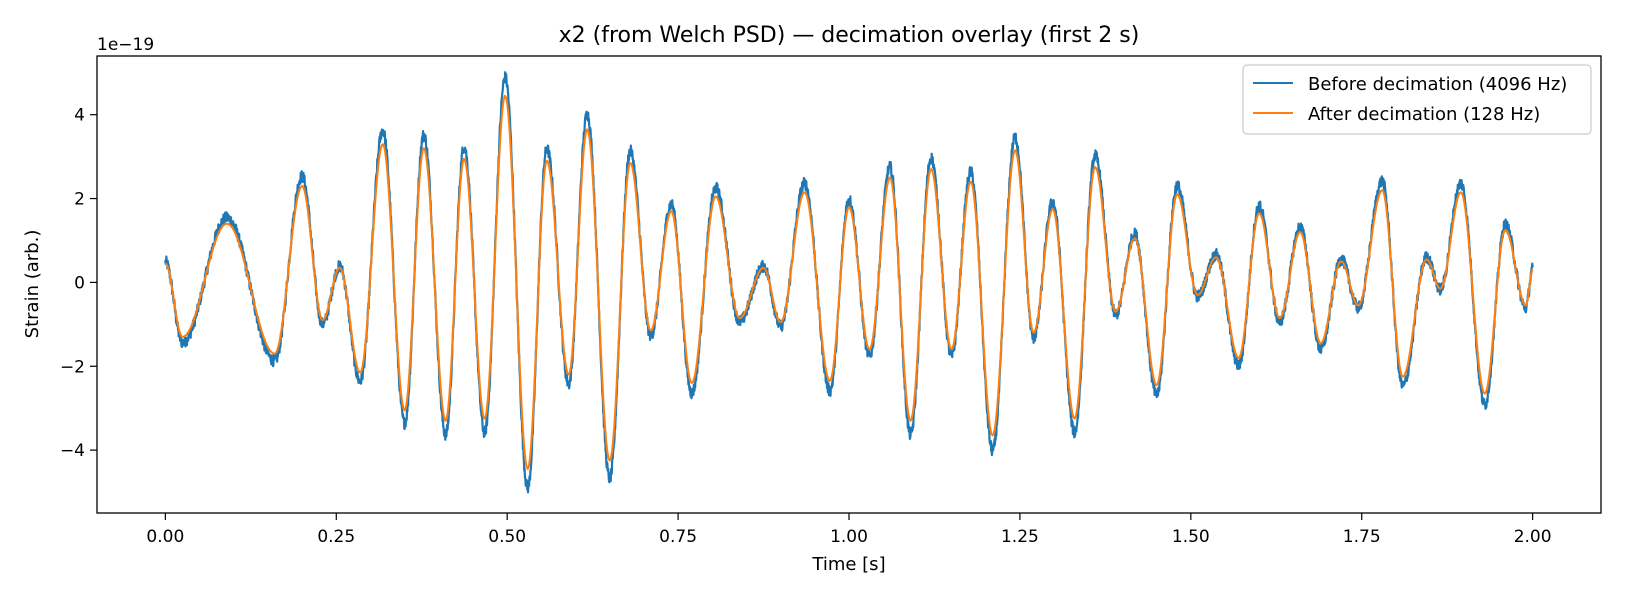 The width and height of the screenshot is (1650, 600). What do you see at coordinates (849, 537) in the screenshot?
I see `x-tick-label: 1.00` at bounding box center [849, 537].